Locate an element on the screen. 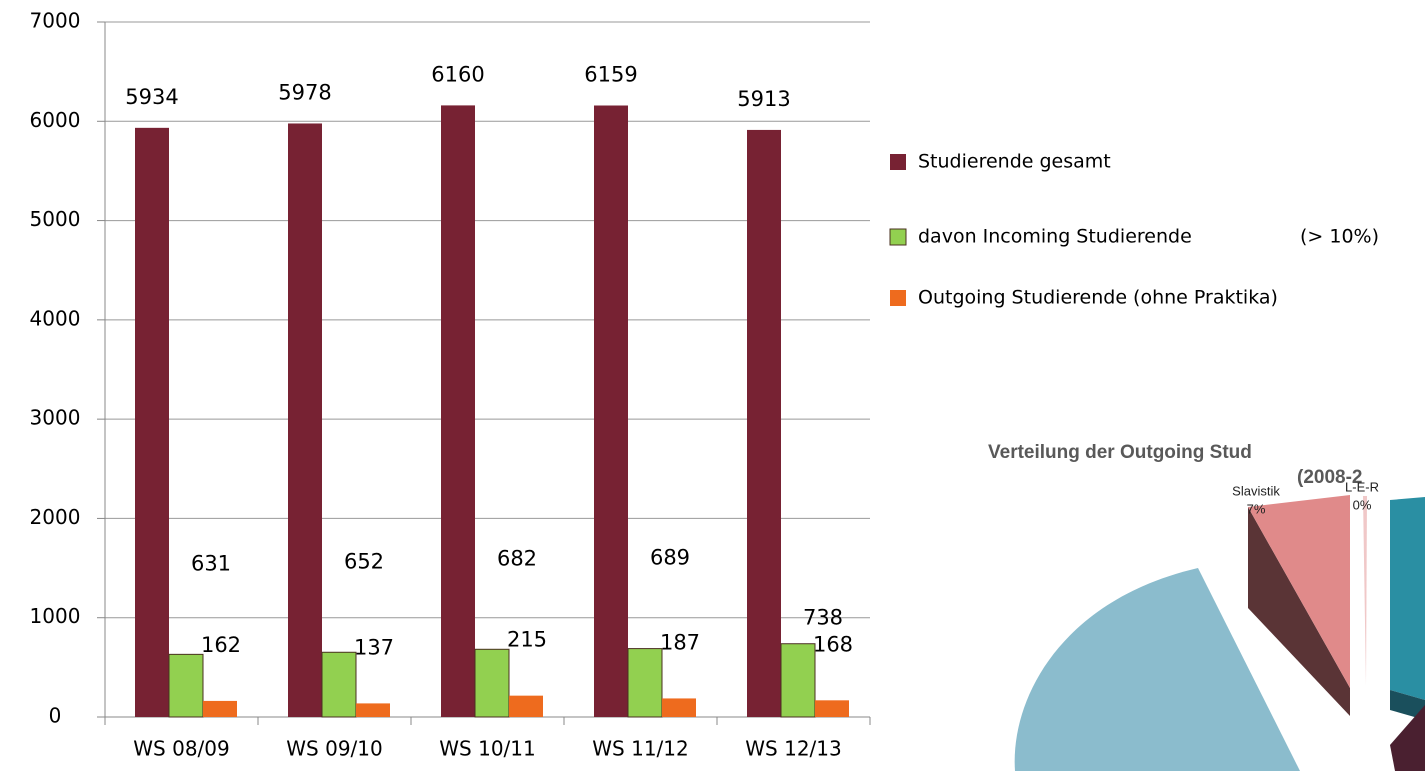  x-tick-label: WS 08/09 is located at coordinates (181, 749).